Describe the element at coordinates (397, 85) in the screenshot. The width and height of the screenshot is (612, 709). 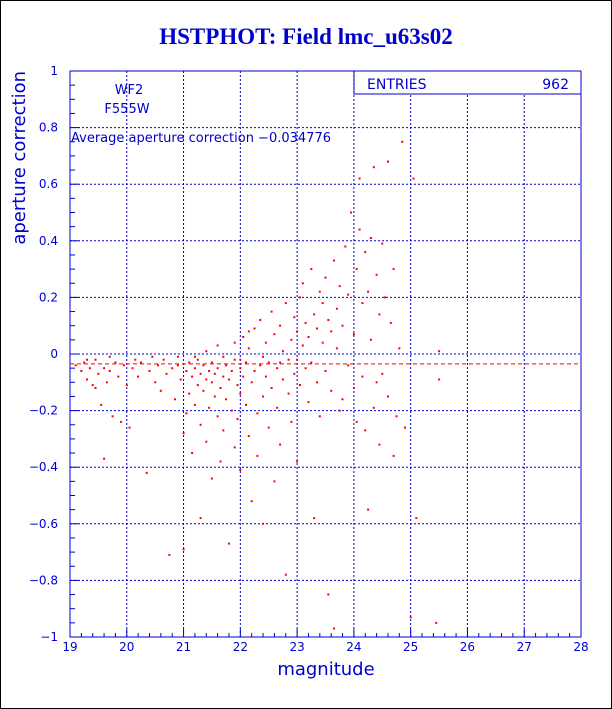
I see `stats-label: ENTRIES` at that location.